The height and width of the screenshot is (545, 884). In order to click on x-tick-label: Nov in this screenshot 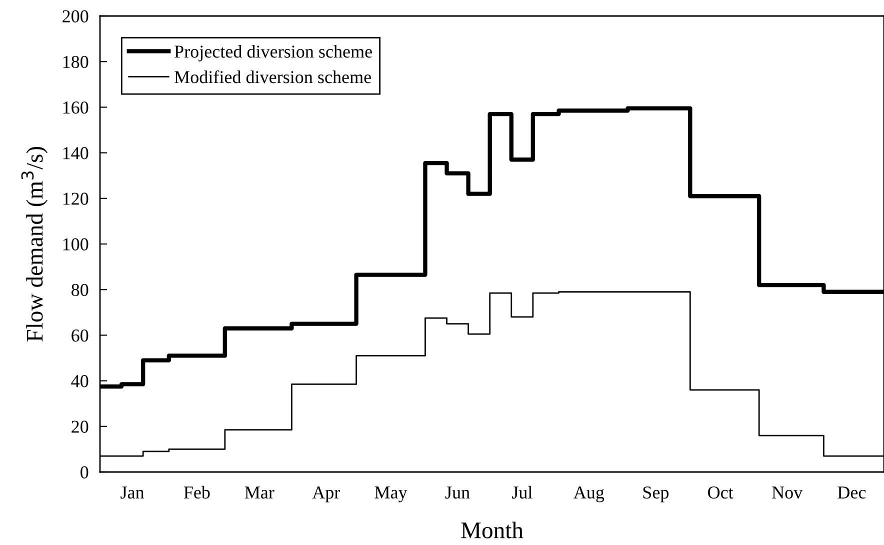, I will do `click(787, 492)`.